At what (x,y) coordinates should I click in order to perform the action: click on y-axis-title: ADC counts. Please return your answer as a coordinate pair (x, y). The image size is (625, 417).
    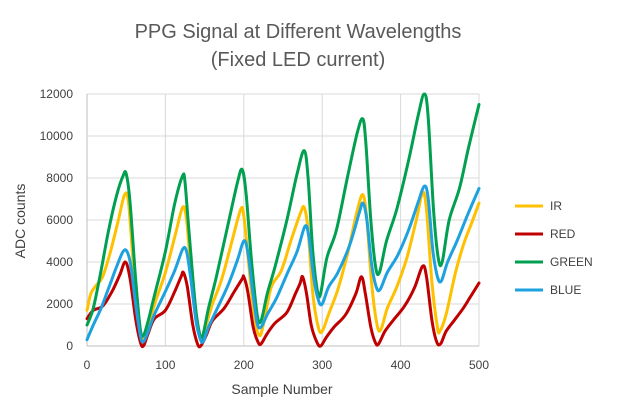
    Looking at the image, I should click on (20, 221).